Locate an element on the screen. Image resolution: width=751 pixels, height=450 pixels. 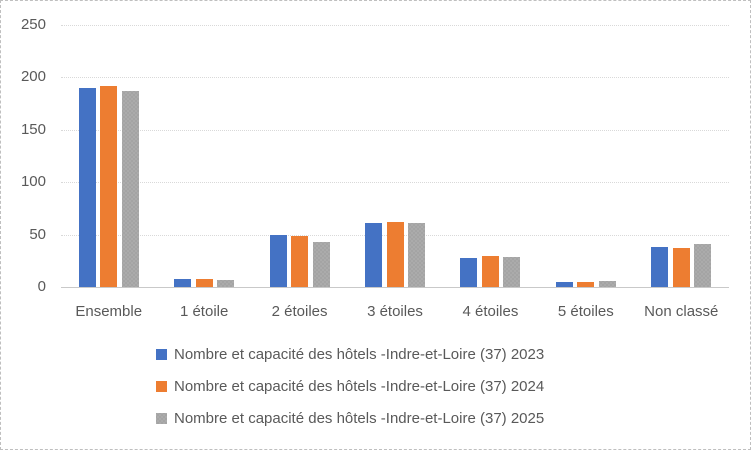
category-label-4: 3 étoiles is located at coordinates (395, 311).